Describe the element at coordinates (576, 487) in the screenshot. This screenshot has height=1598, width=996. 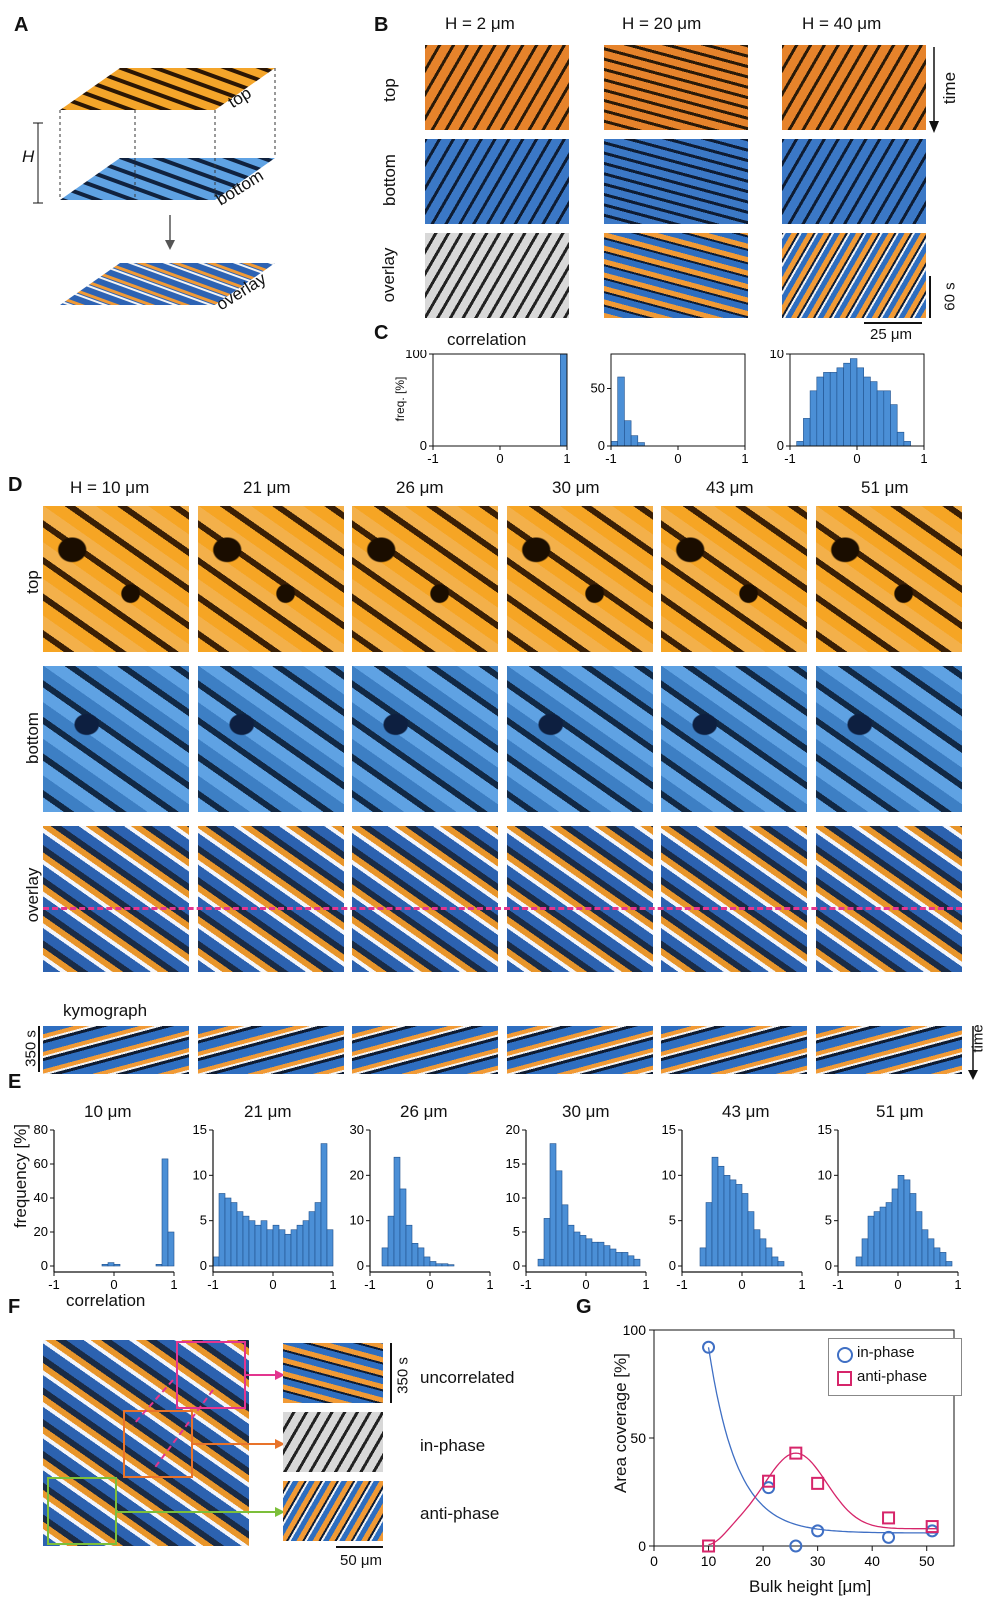
I see `d-col-header-4: 30 μm` at that location.